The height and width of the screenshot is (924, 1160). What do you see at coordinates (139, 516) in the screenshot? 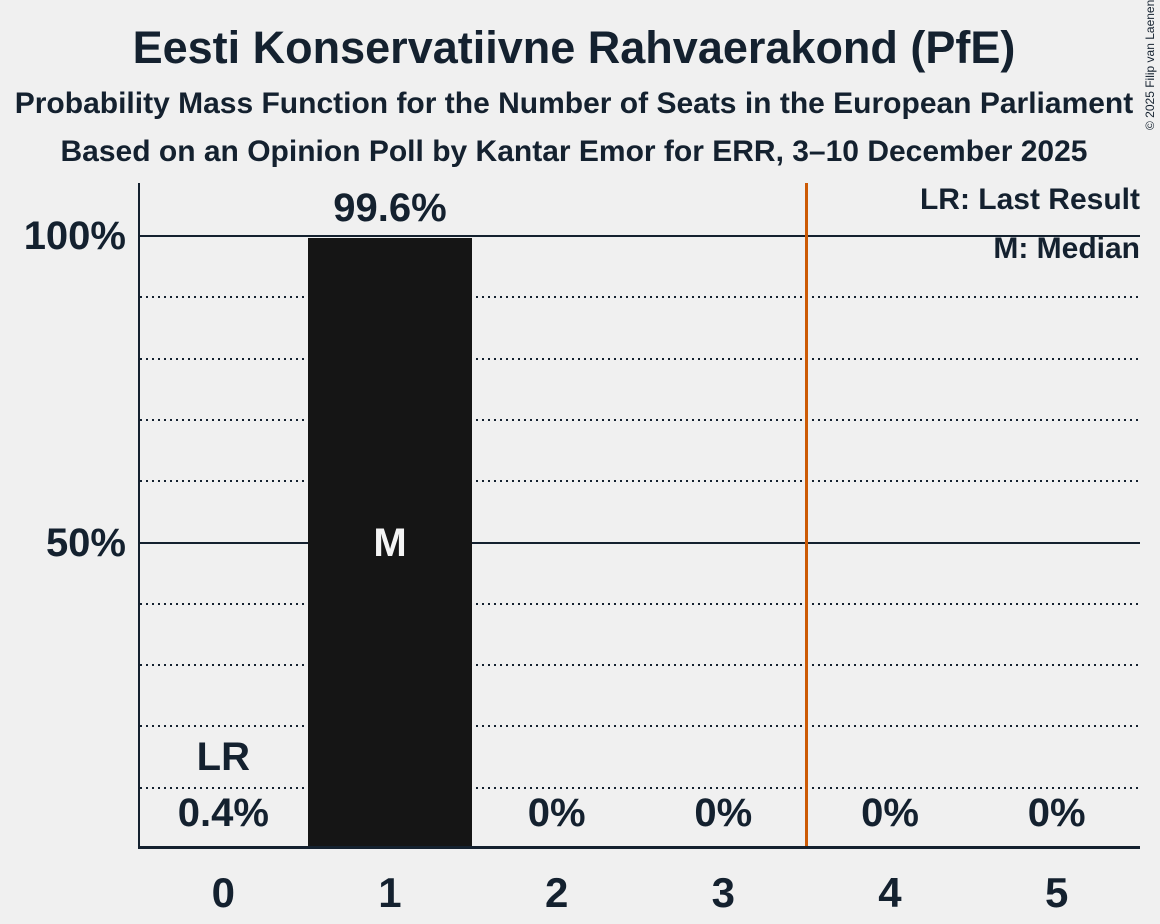
I see `y-axis-line` at bounding box center [139, 516].